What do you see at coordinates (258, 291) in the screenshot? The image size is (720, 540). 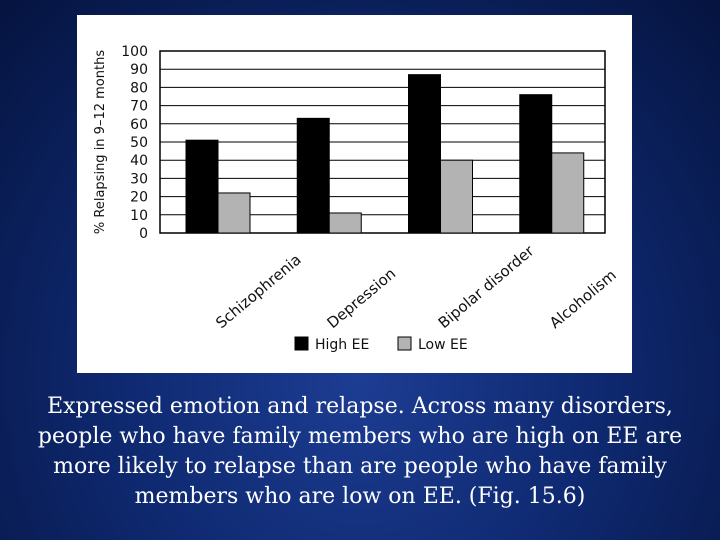 I see `x-category-label: Schizophrenia` at bounding box center [258, 291].